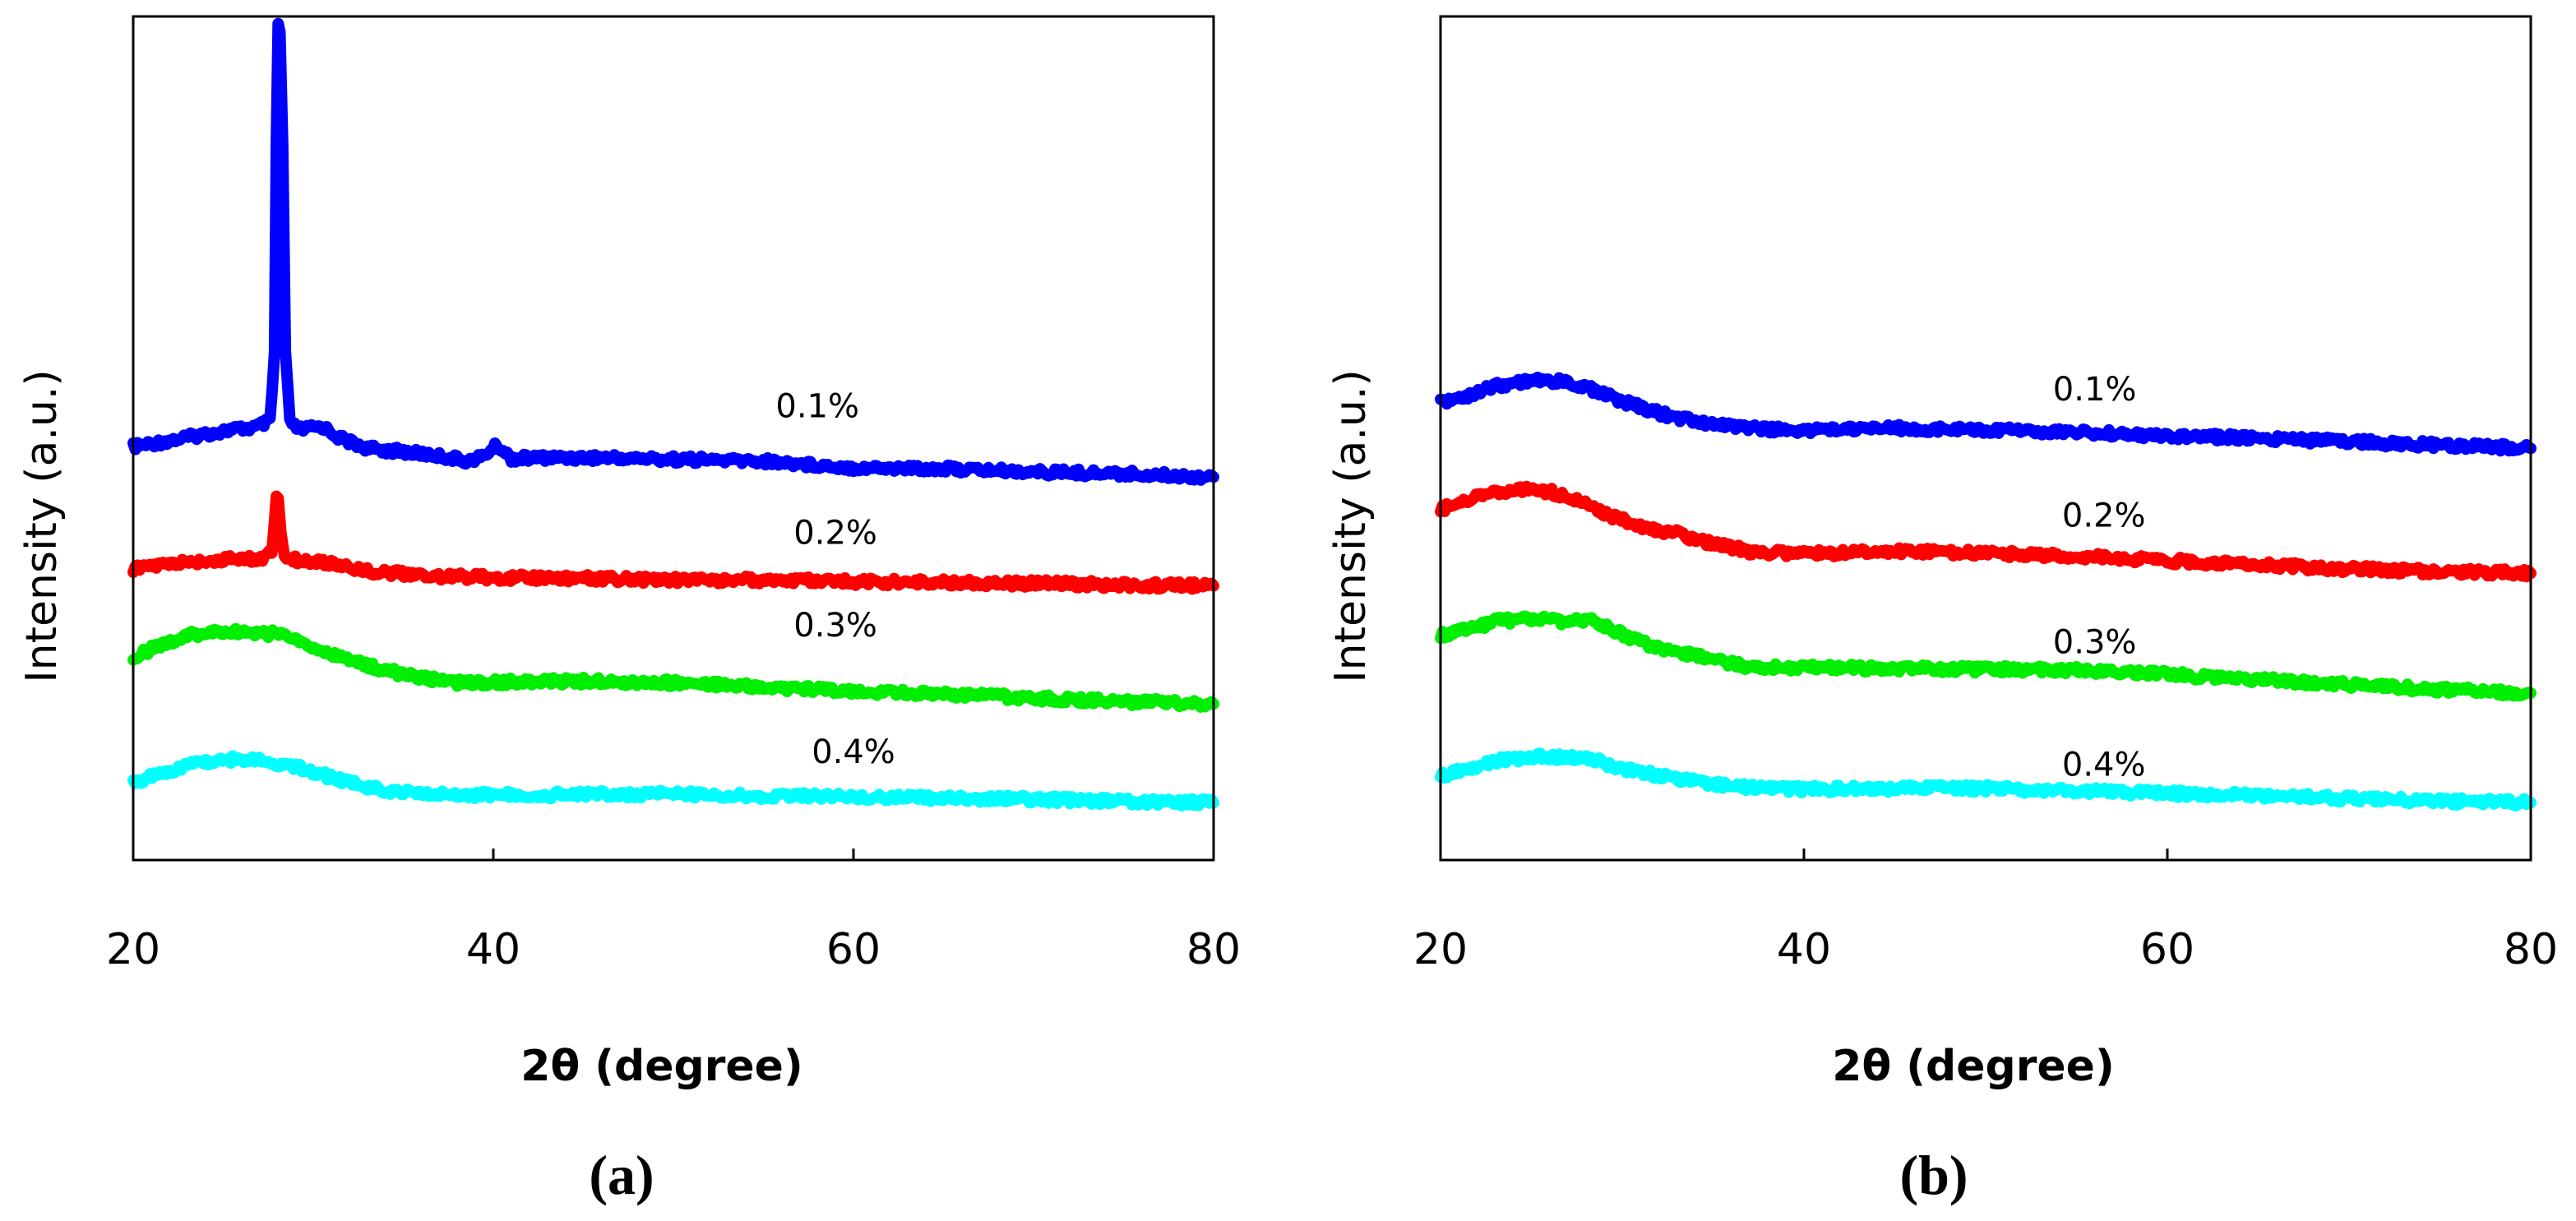 The width and height of the screenshot is (2576, 1221). What do you see at coordinates (1351, 525) in the screenshot?
I see `panel-b-y-axis-title: Intensity (a.u.)` at bounding box center [1351, 525].